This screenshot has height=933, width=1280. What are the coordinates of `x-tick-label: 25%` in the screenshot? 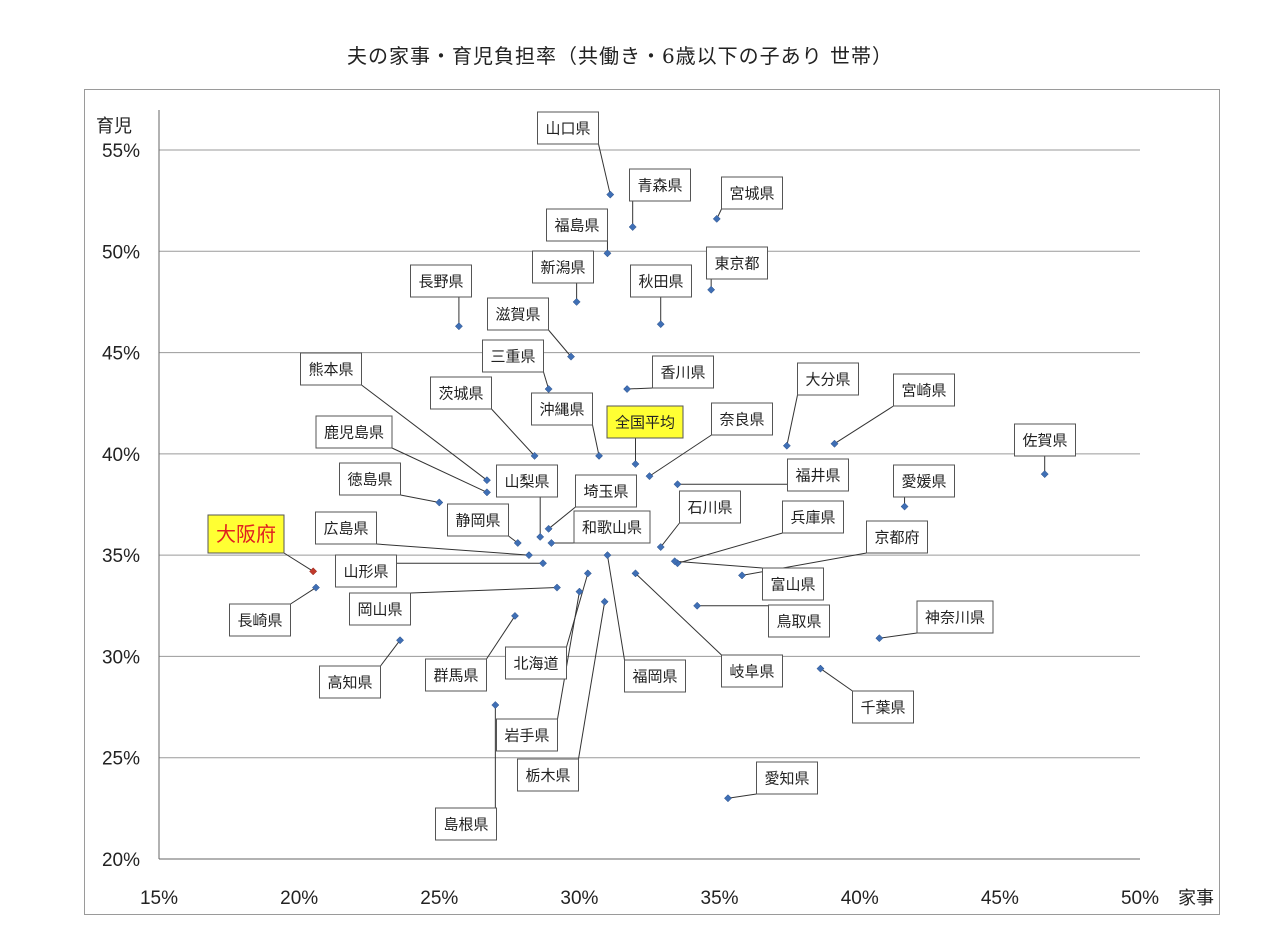 It's located at (439, 898).